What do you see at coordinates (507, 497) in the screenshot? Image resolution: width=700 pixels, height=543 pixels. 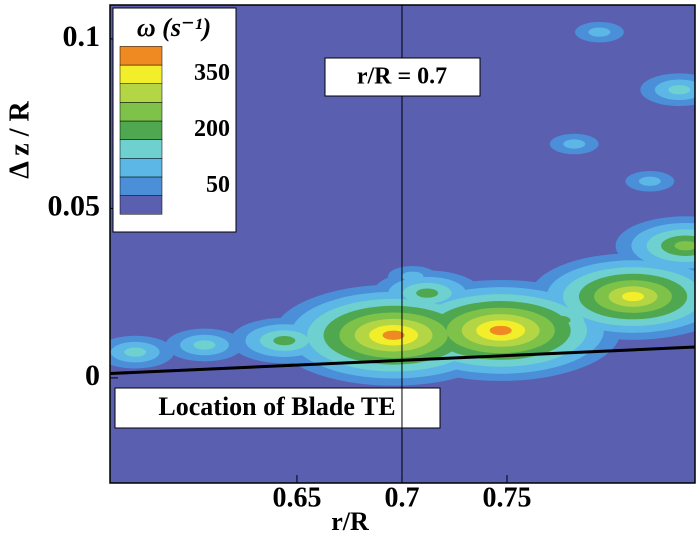 I see `x-tick-label: 0.75` at bounding box center [507, 497].